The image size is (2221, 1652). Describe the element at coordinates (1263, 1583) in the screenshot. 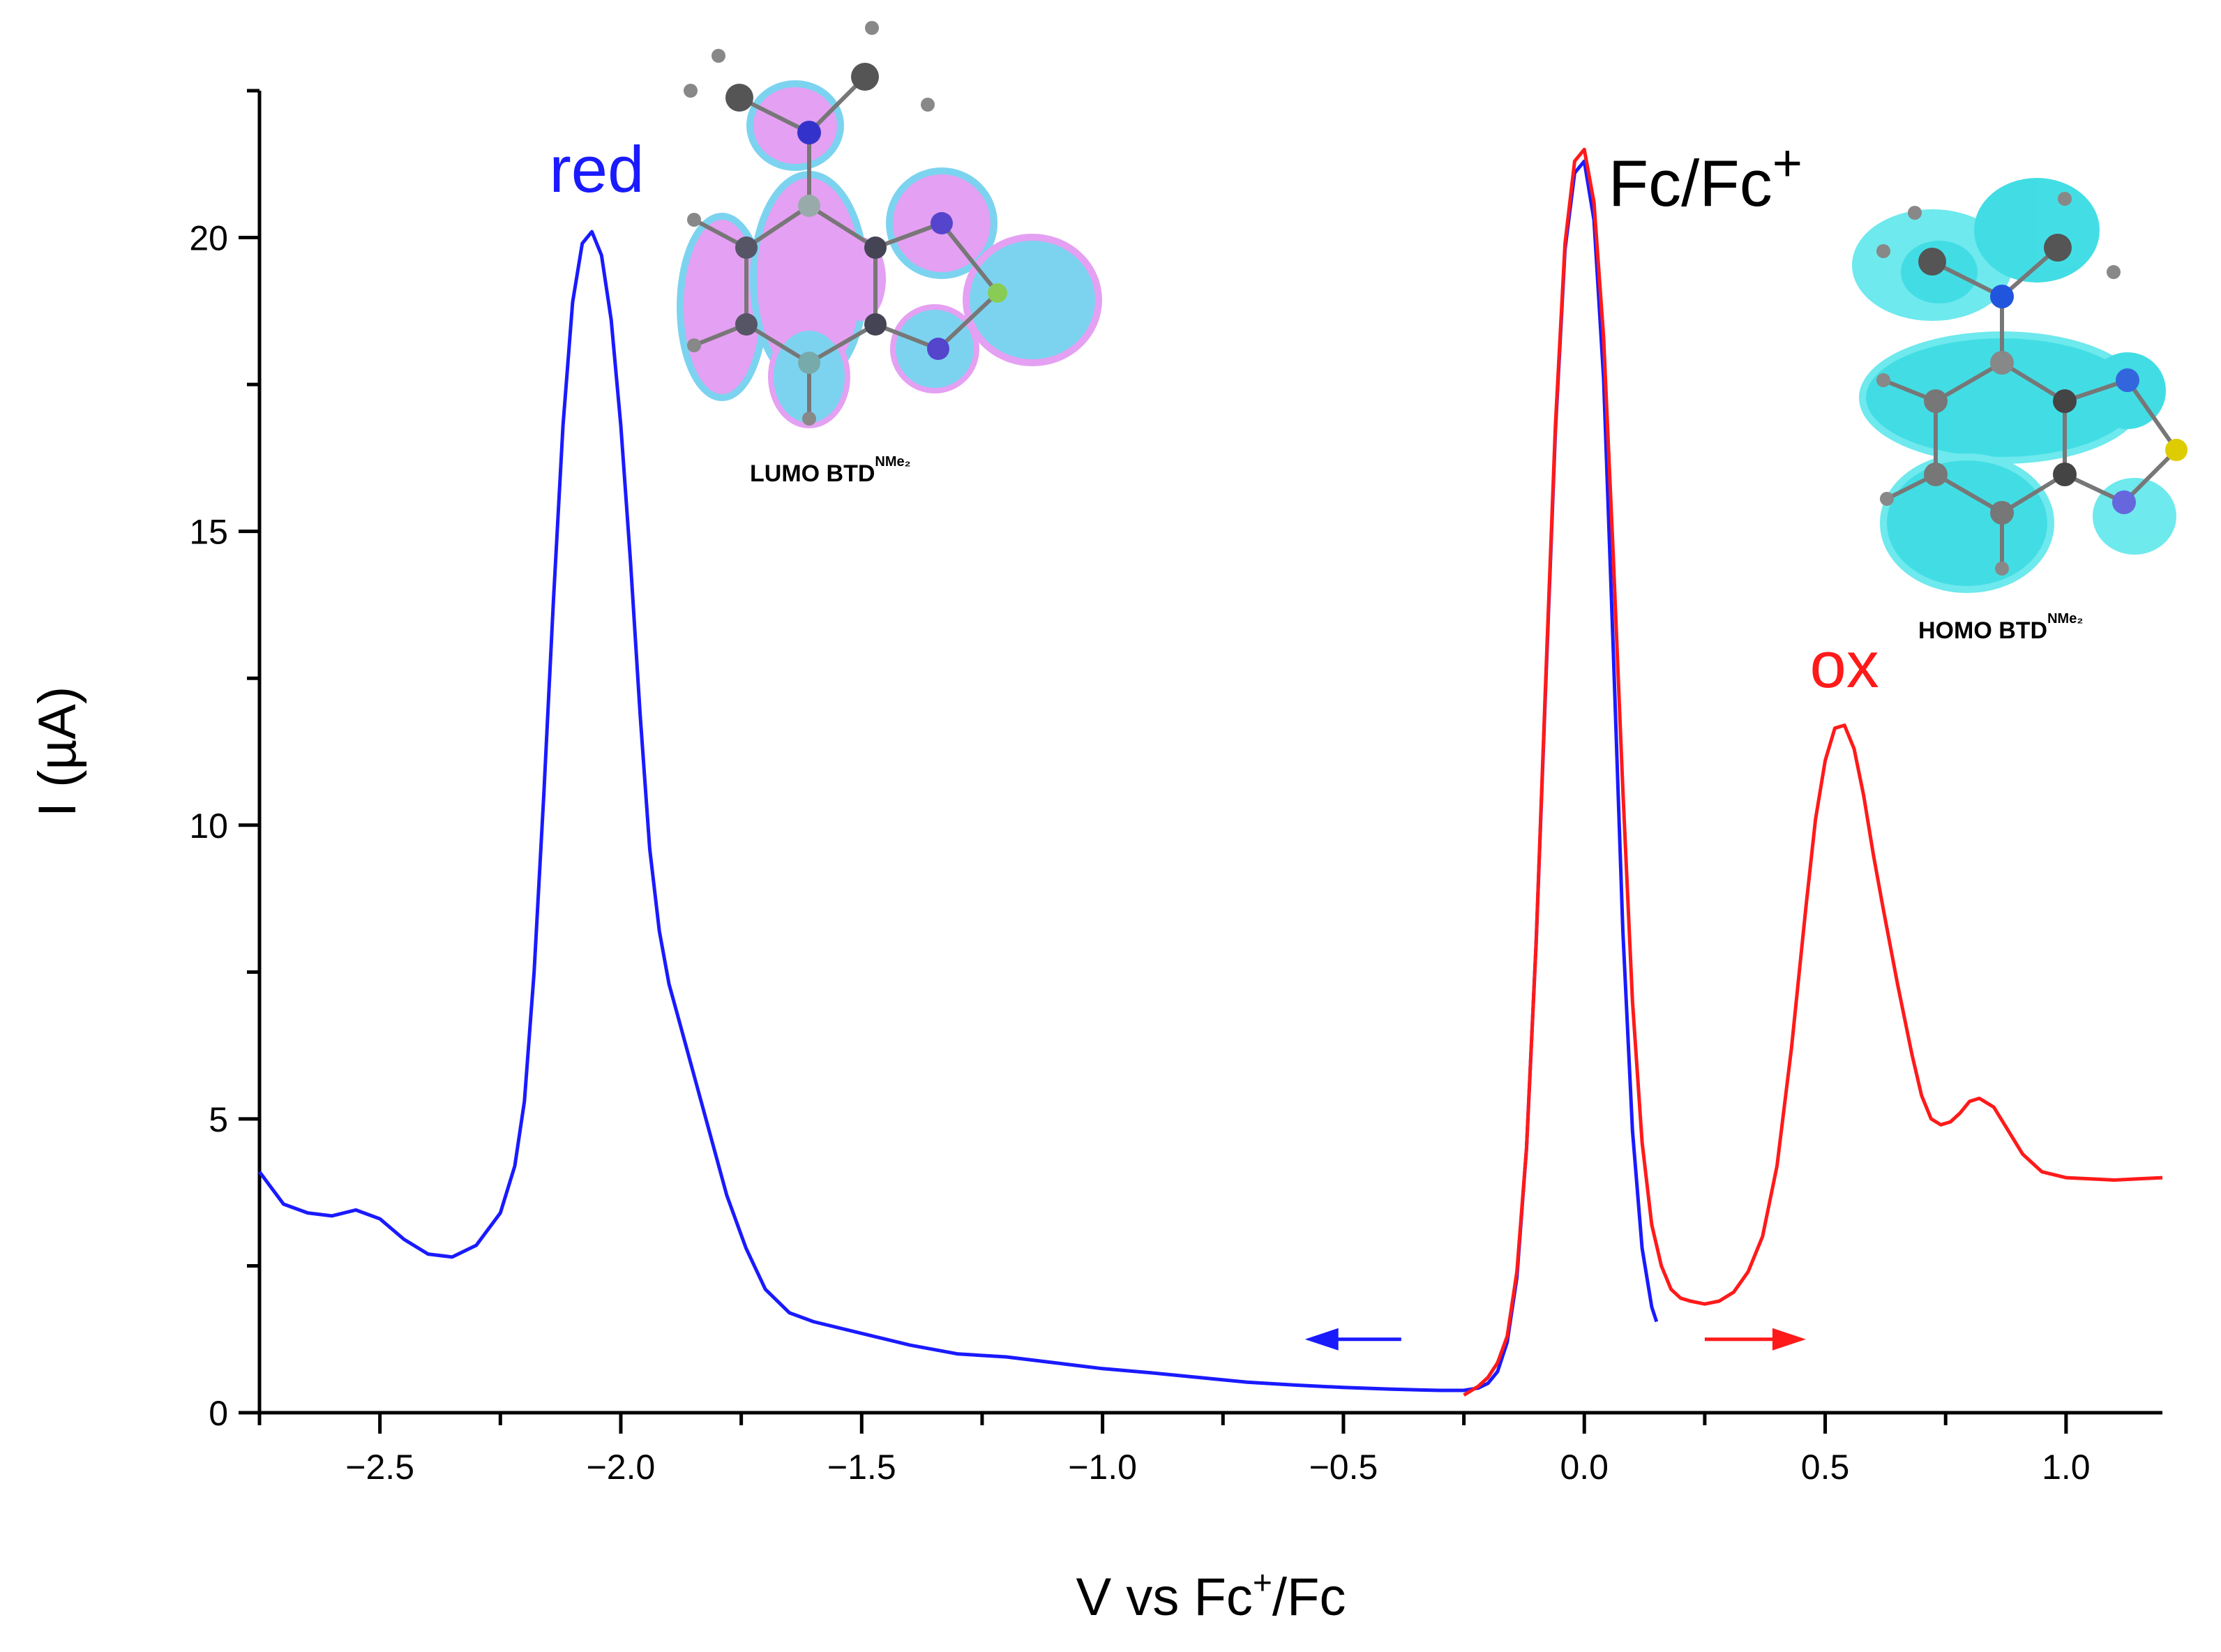

I see `x-axis-title-superscript: +` at that location.